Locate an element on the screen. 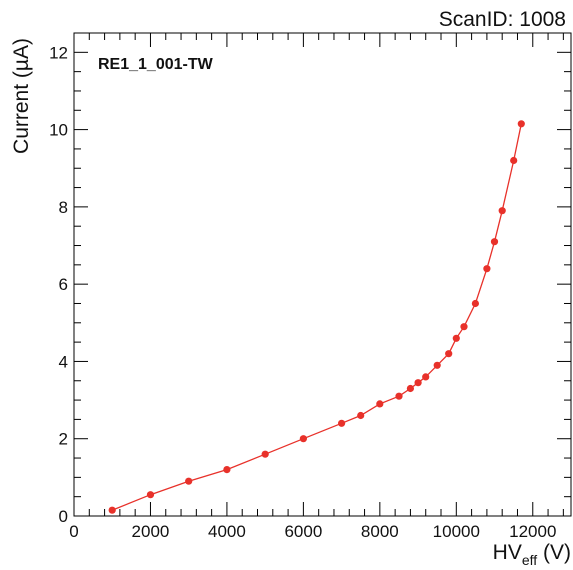 This screenshot has height=570, width=573. x-axis-title-main: HV is located at coordinates (507, 552).